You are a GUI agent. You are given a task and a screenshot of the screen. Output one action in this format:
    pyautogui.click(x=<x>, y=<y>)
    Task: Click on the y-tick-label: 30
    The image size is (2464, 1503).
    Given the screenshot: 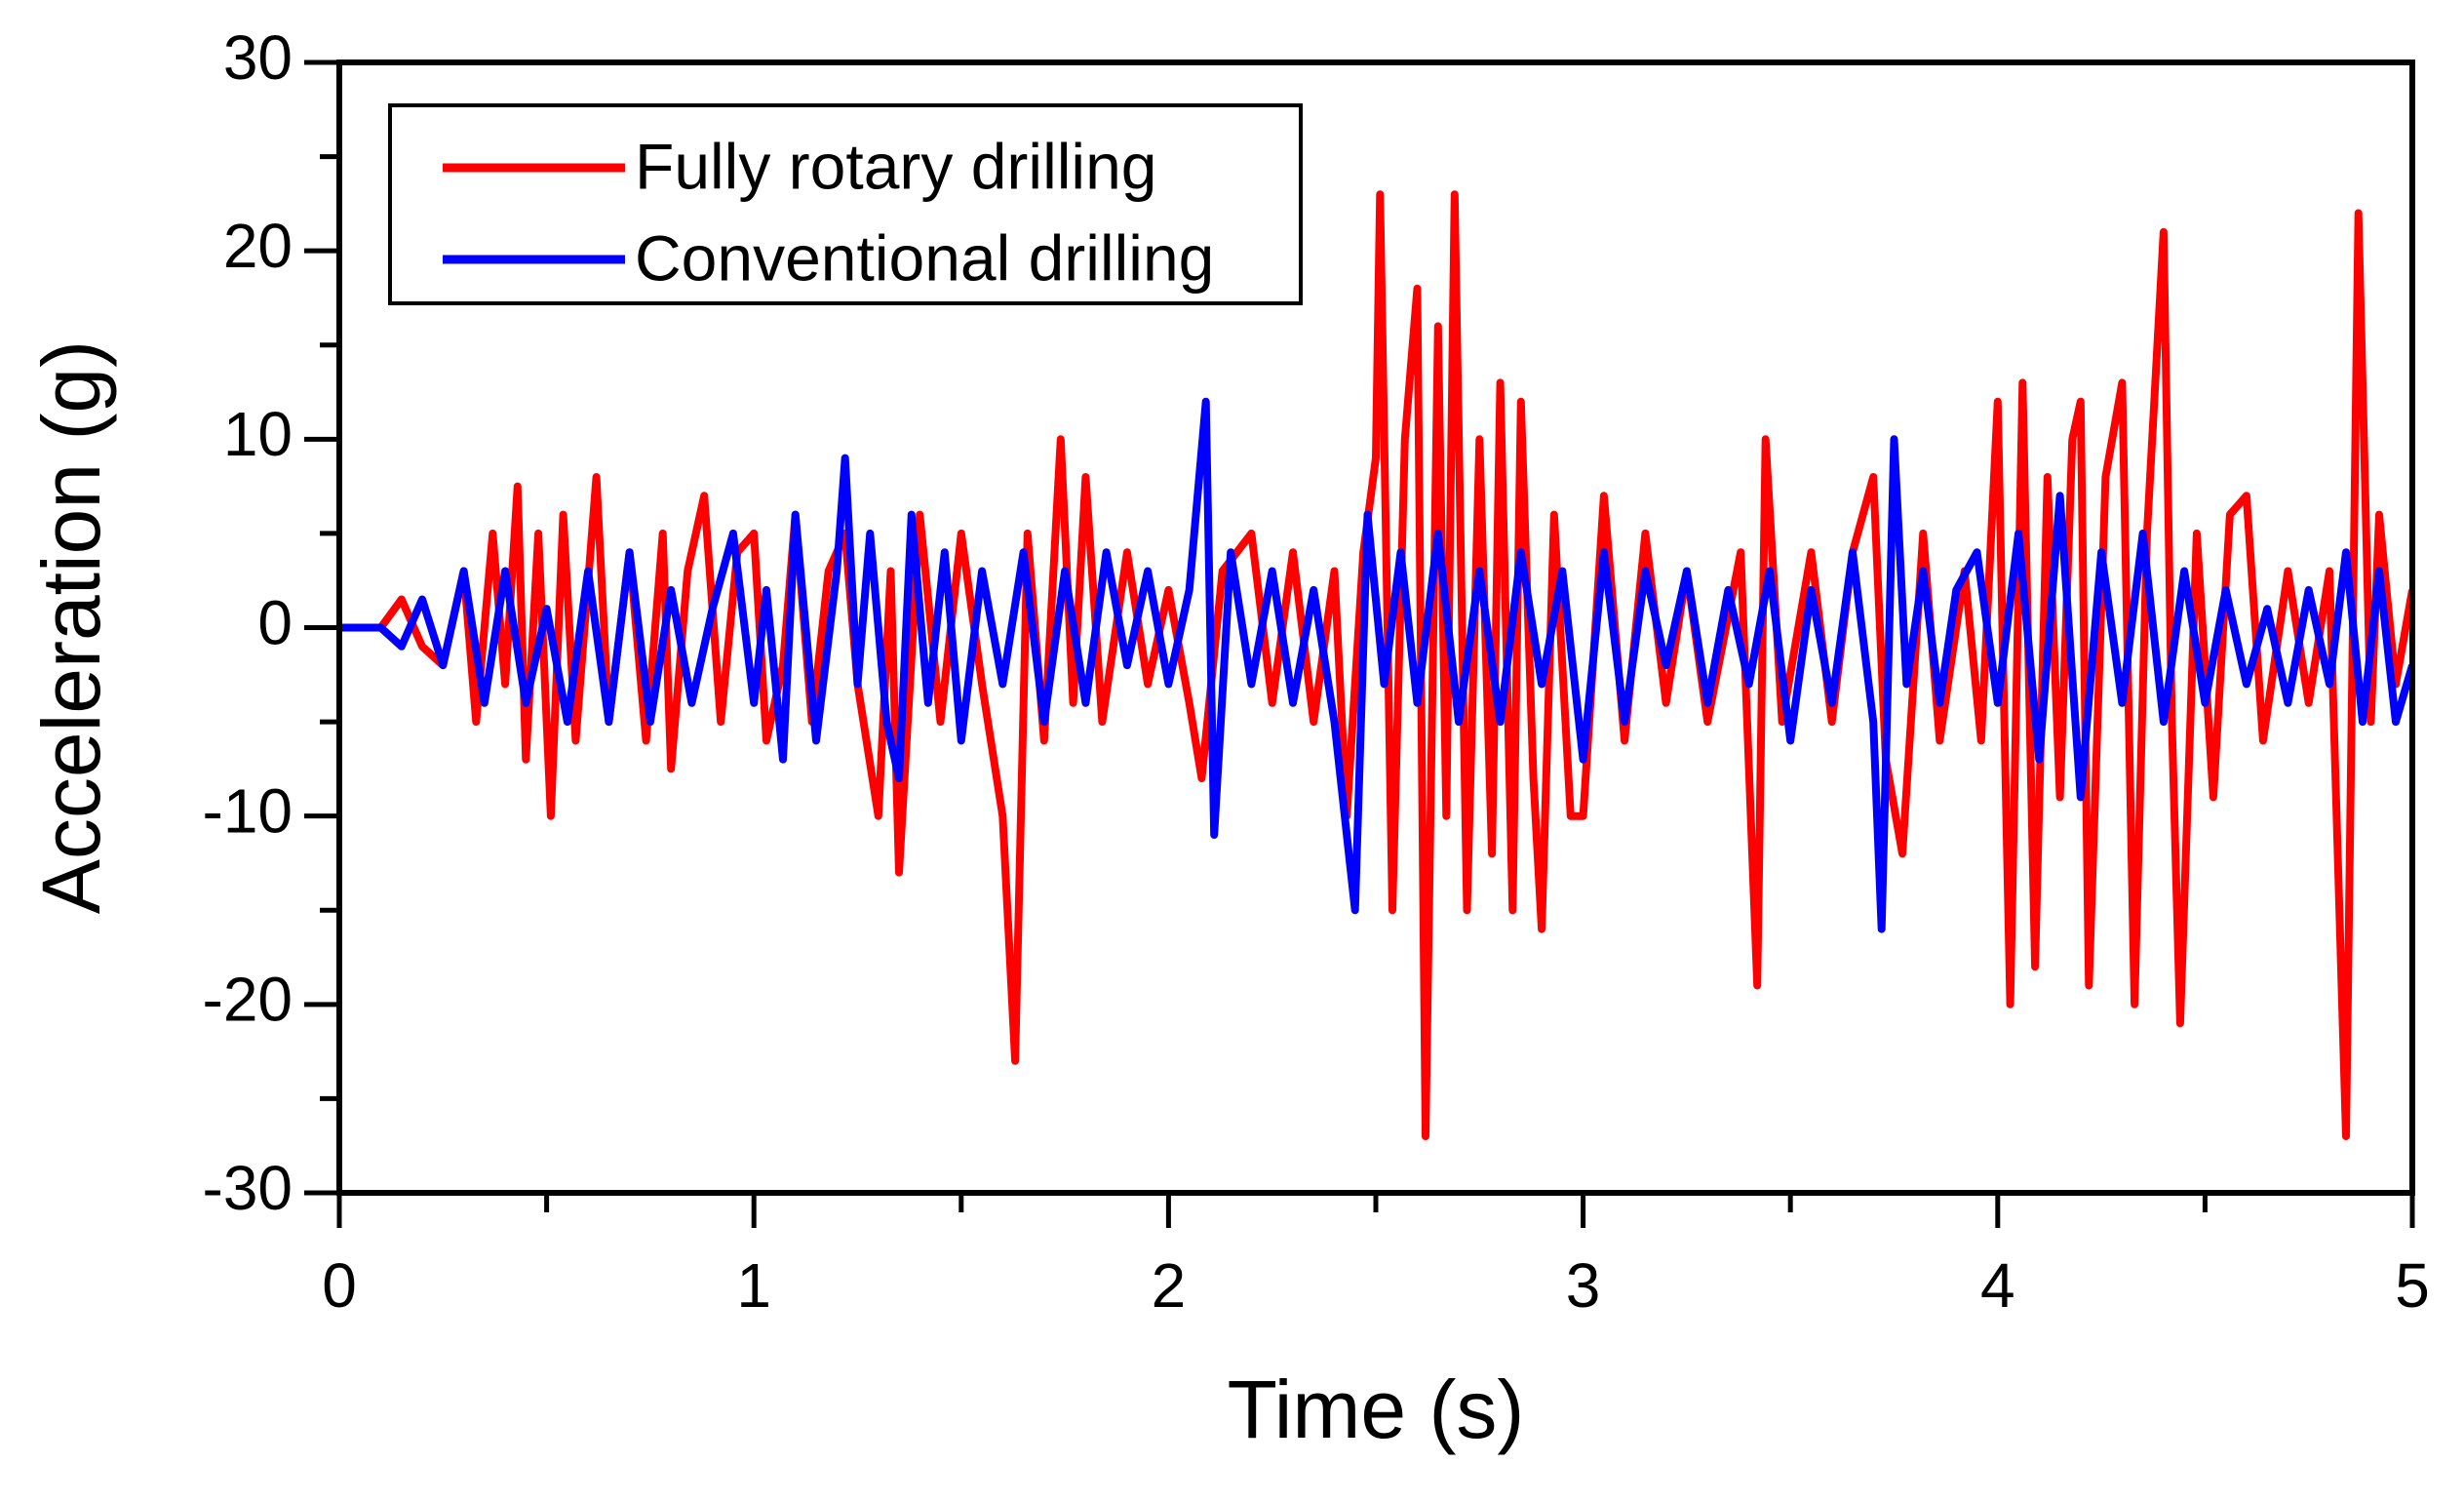 What is the action you would take?
    pyautogui.click(x=258, y=57)
    